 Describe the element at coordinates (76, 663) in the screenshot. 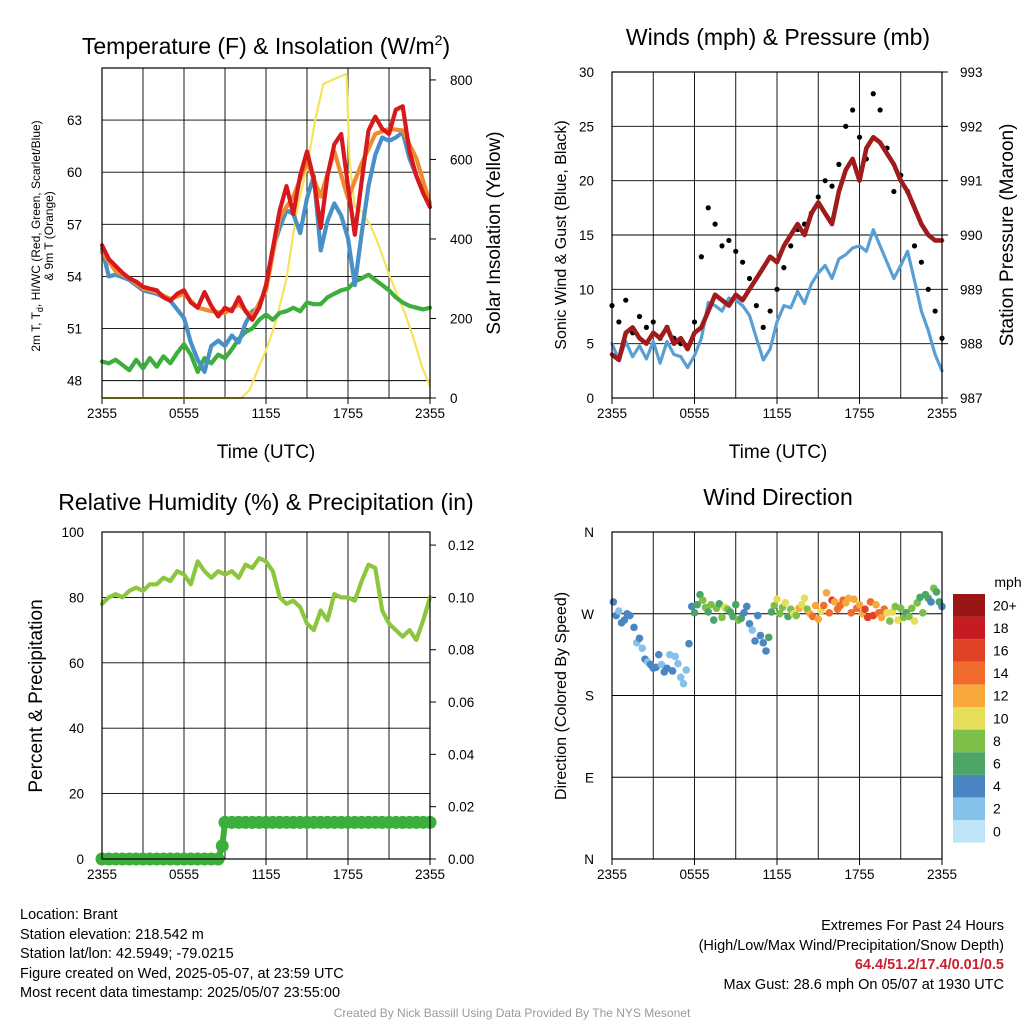

I see `y-tick-label: 60` at that location.